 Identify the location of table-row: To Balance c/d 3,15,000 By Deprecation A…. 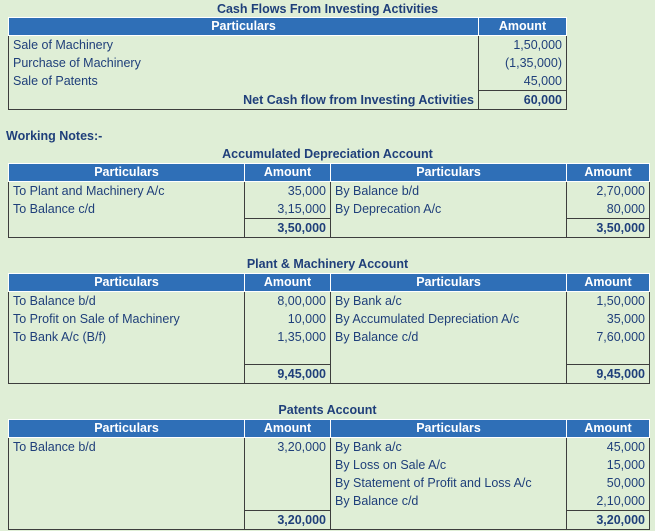
(329, 209).